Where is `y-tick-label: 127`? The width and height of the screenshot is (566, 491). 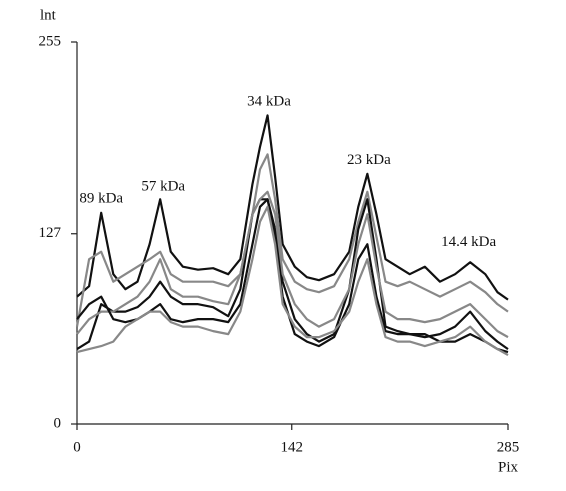
y-tick-label: 127 is located at coordinates (50, 233).